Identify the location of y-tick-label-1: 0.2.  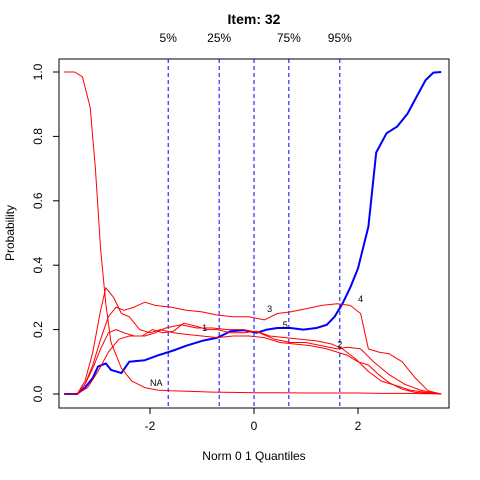
(38, 329).